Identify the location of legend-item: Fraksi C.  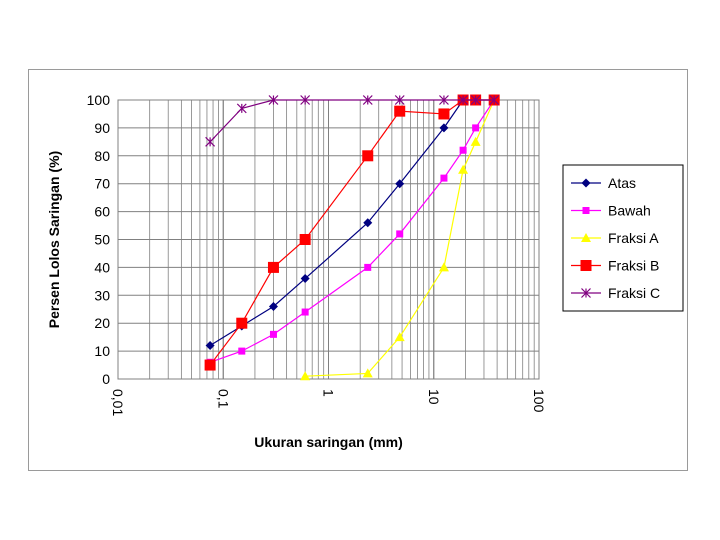
(615, 293).